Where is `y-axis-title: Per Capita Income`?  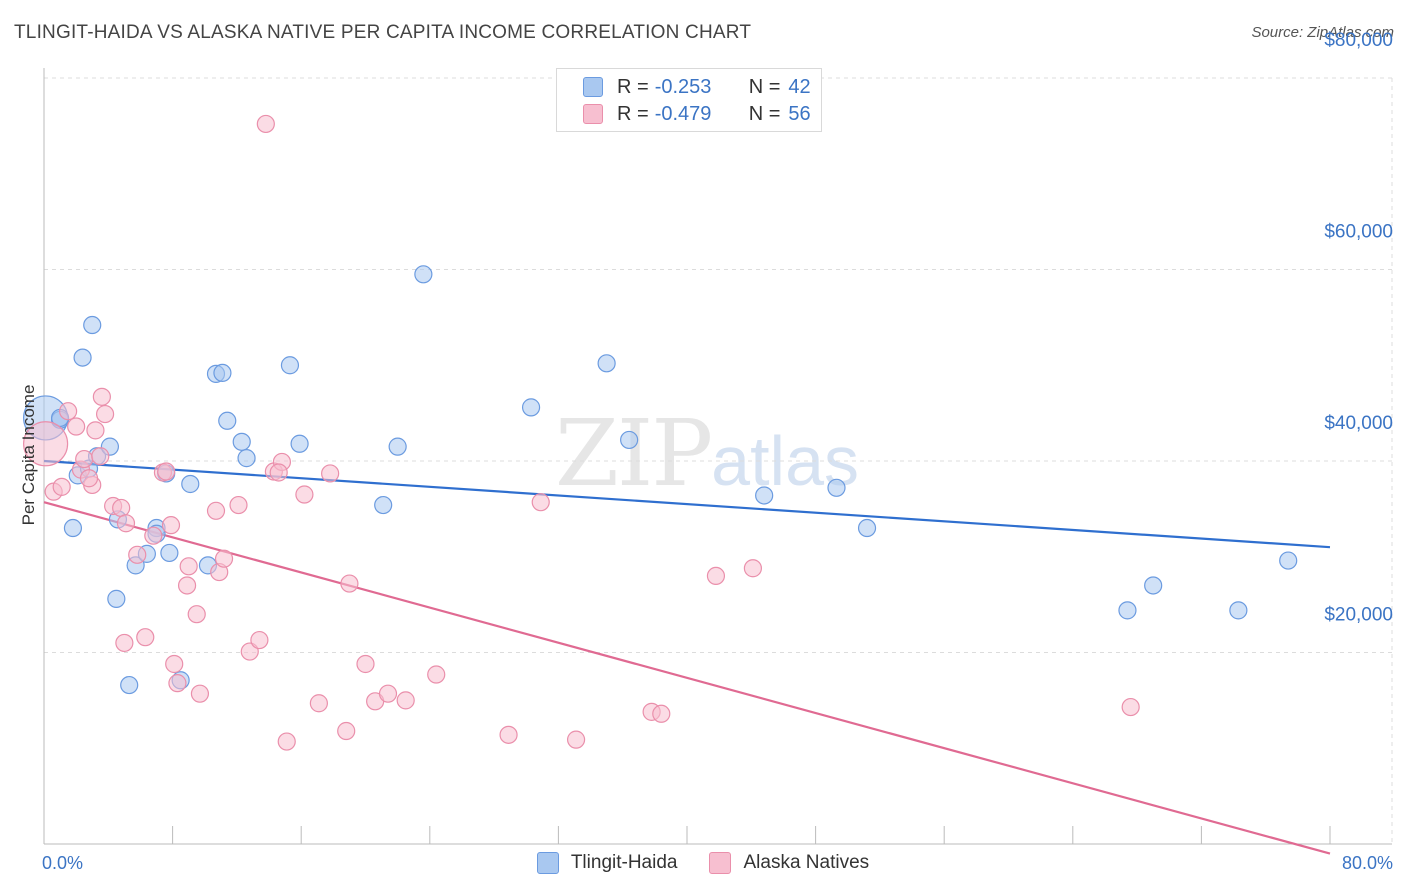
y-axis-title: Per Capita Income is located at coordinates (28, 455).